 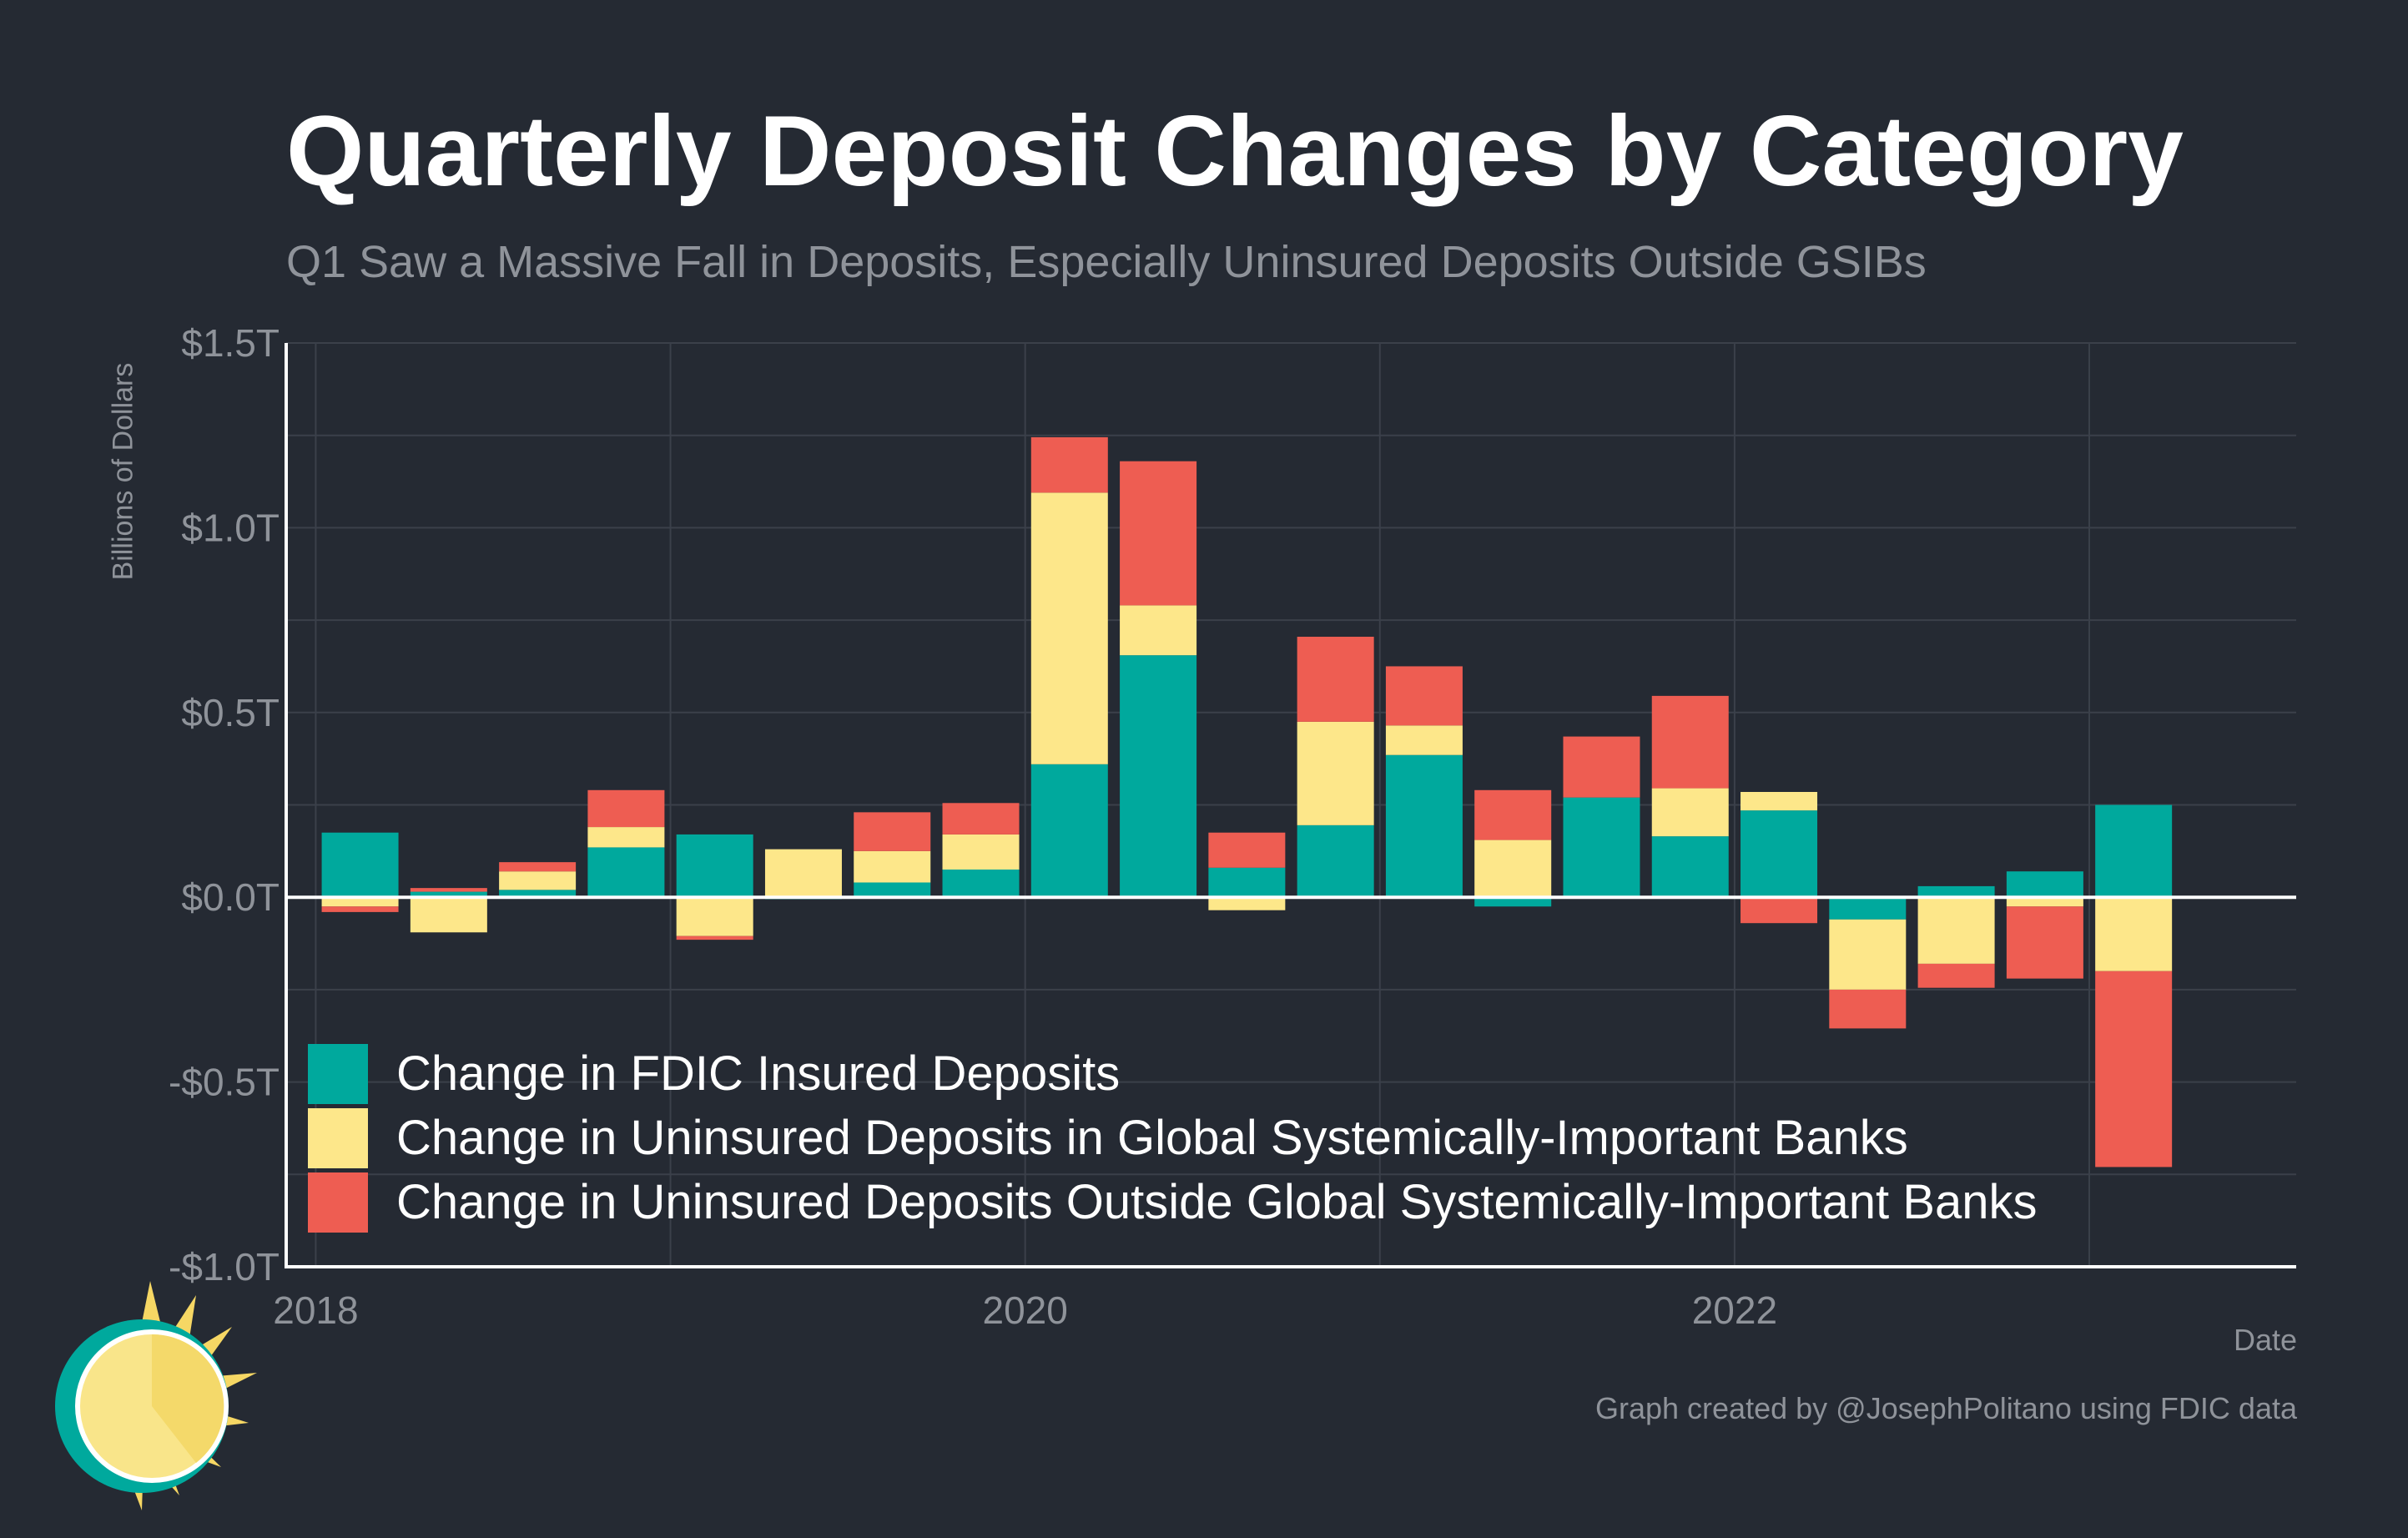 What do you see at coordinates (315, 1310) in the screenshot?
I see `x-tick-label: 2018` at bounding box center [315, 1310].